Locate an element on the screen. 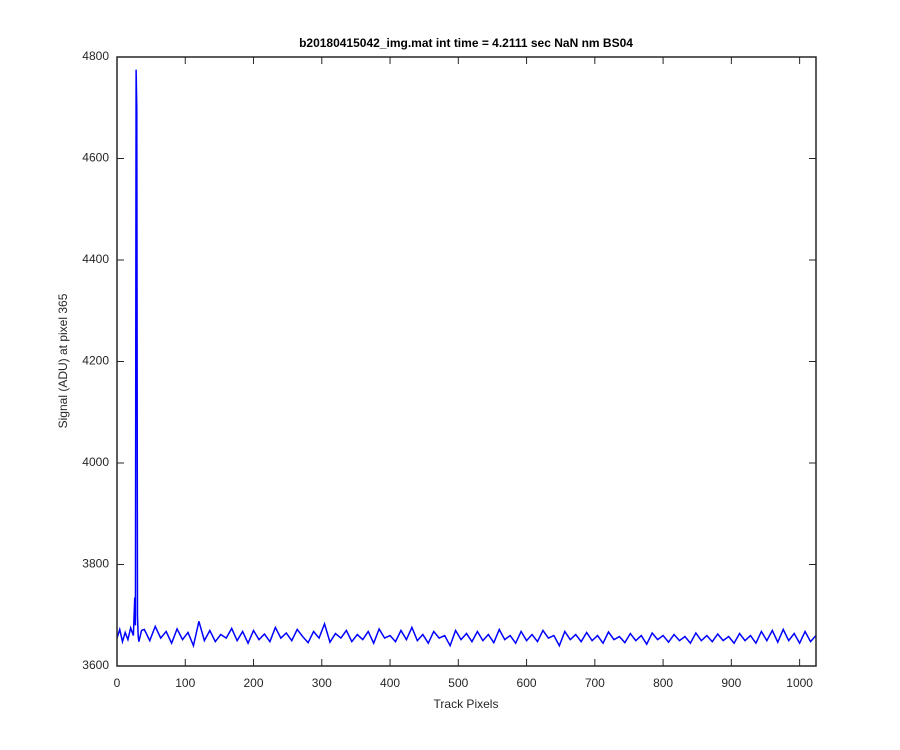 Image resolution: width=900 pixels, height=750 pixels. x-tick-label: 500 is located at coordinates (458, 683).